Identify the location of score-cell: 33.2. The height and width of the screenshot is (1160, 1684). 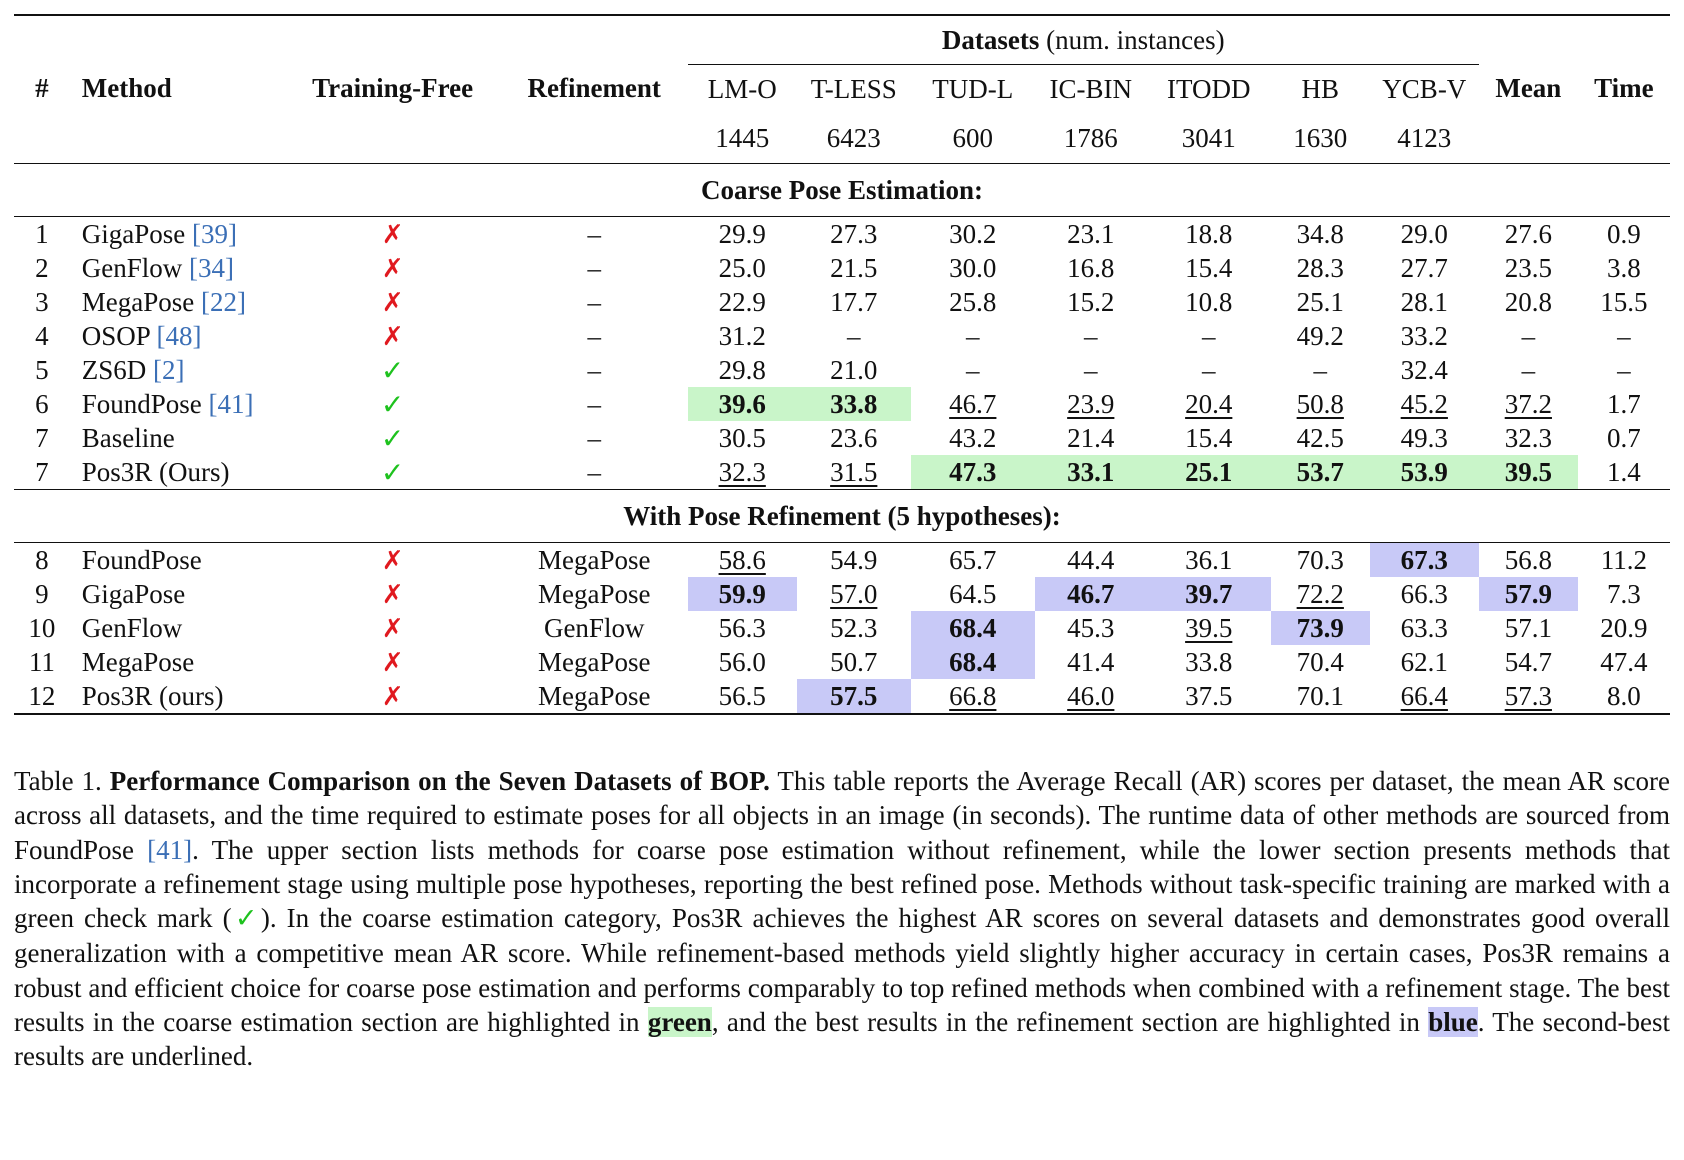
(1424, 336).